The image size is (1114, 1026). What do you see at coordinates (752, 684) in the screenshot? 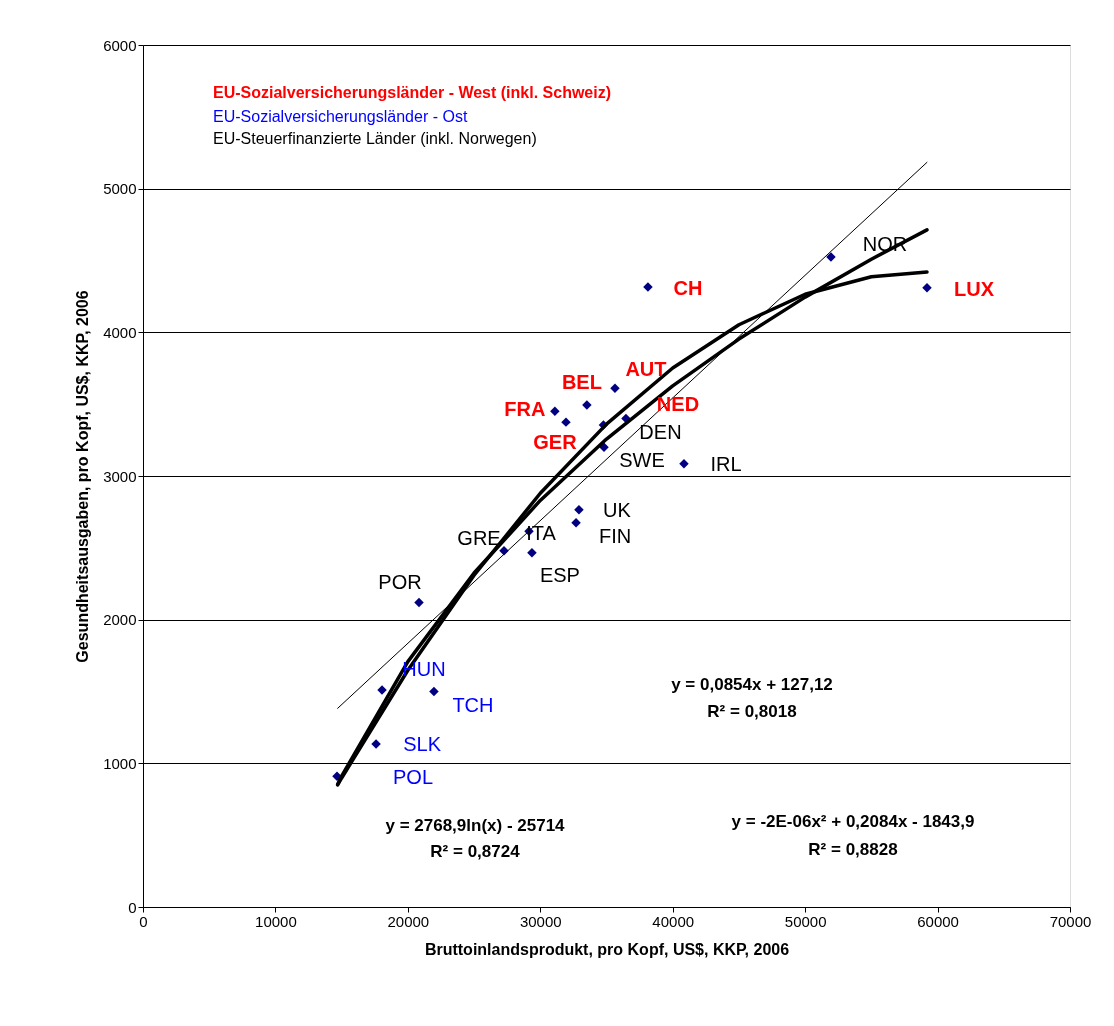
I see `annotation: y = 0,0854x + 127,12` at bounding box center [752, 684].